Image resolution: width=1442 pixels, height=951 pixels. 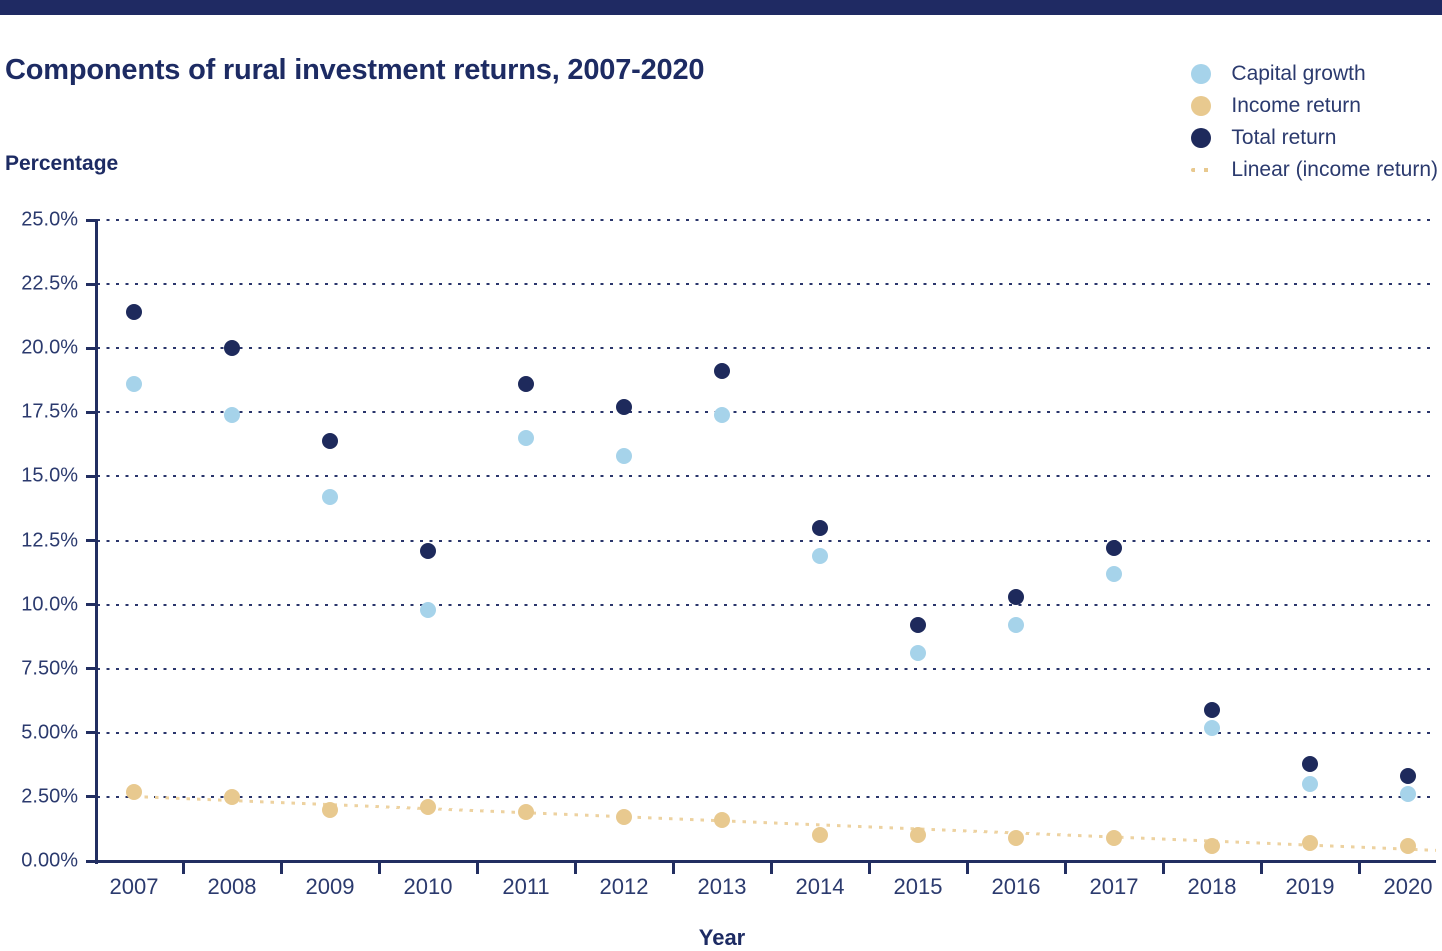 I want to click on point-capital-growth-2018, so click(x=1212, y=727).